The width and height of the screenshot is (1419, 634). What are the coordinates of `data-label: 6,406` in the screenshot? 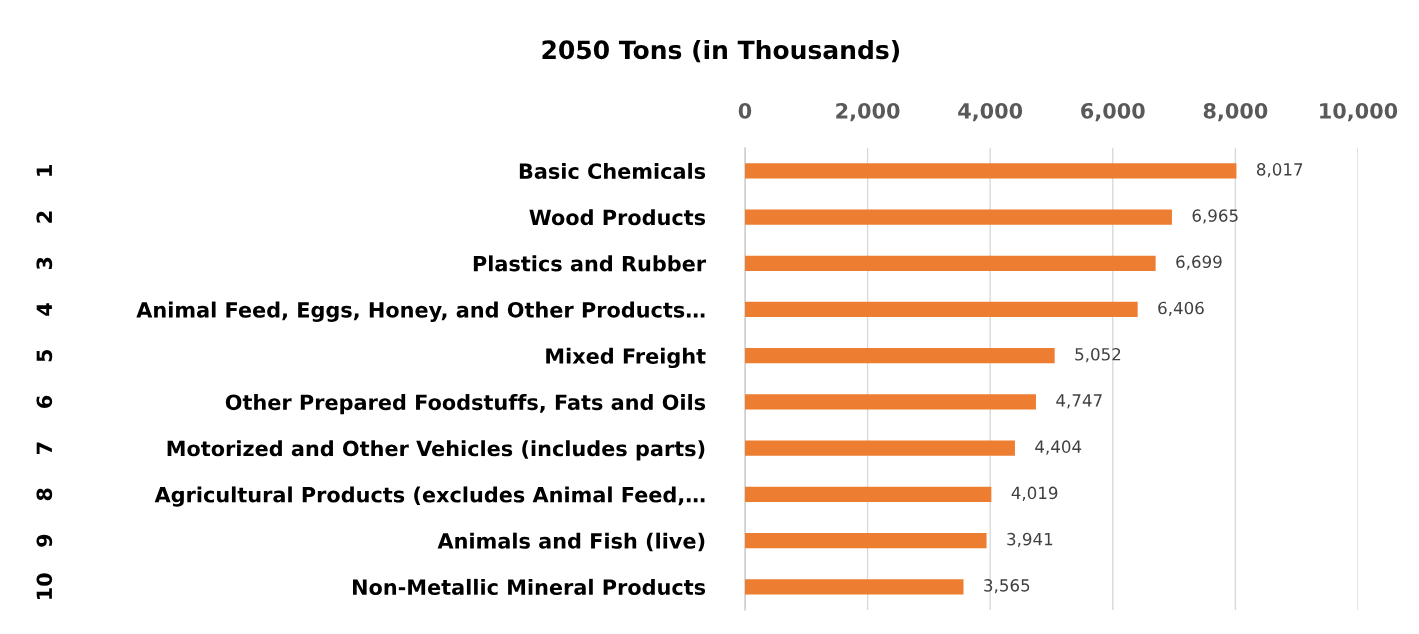 It's located at (1181, 309).